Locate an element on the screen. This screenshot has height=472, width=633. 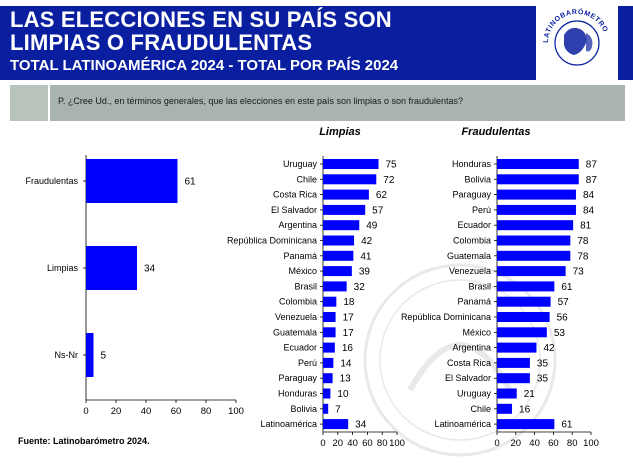
category-label-2: Paraguay is located at coordinates (471, 195).